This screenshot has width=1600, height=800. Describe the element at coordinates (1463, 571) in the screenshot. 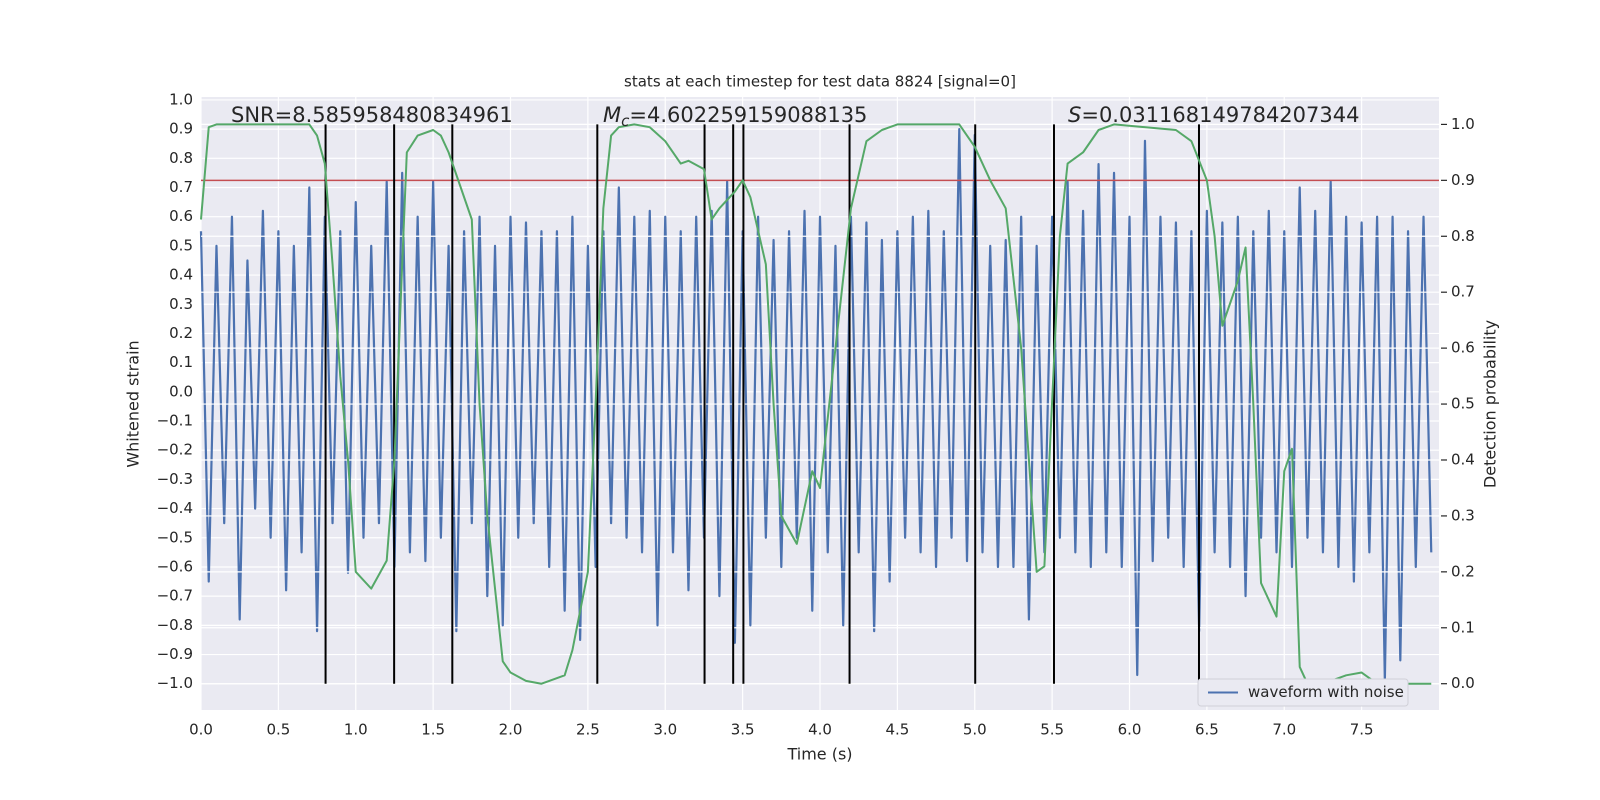

I see `y2-tick-label: 0.2` at that location.